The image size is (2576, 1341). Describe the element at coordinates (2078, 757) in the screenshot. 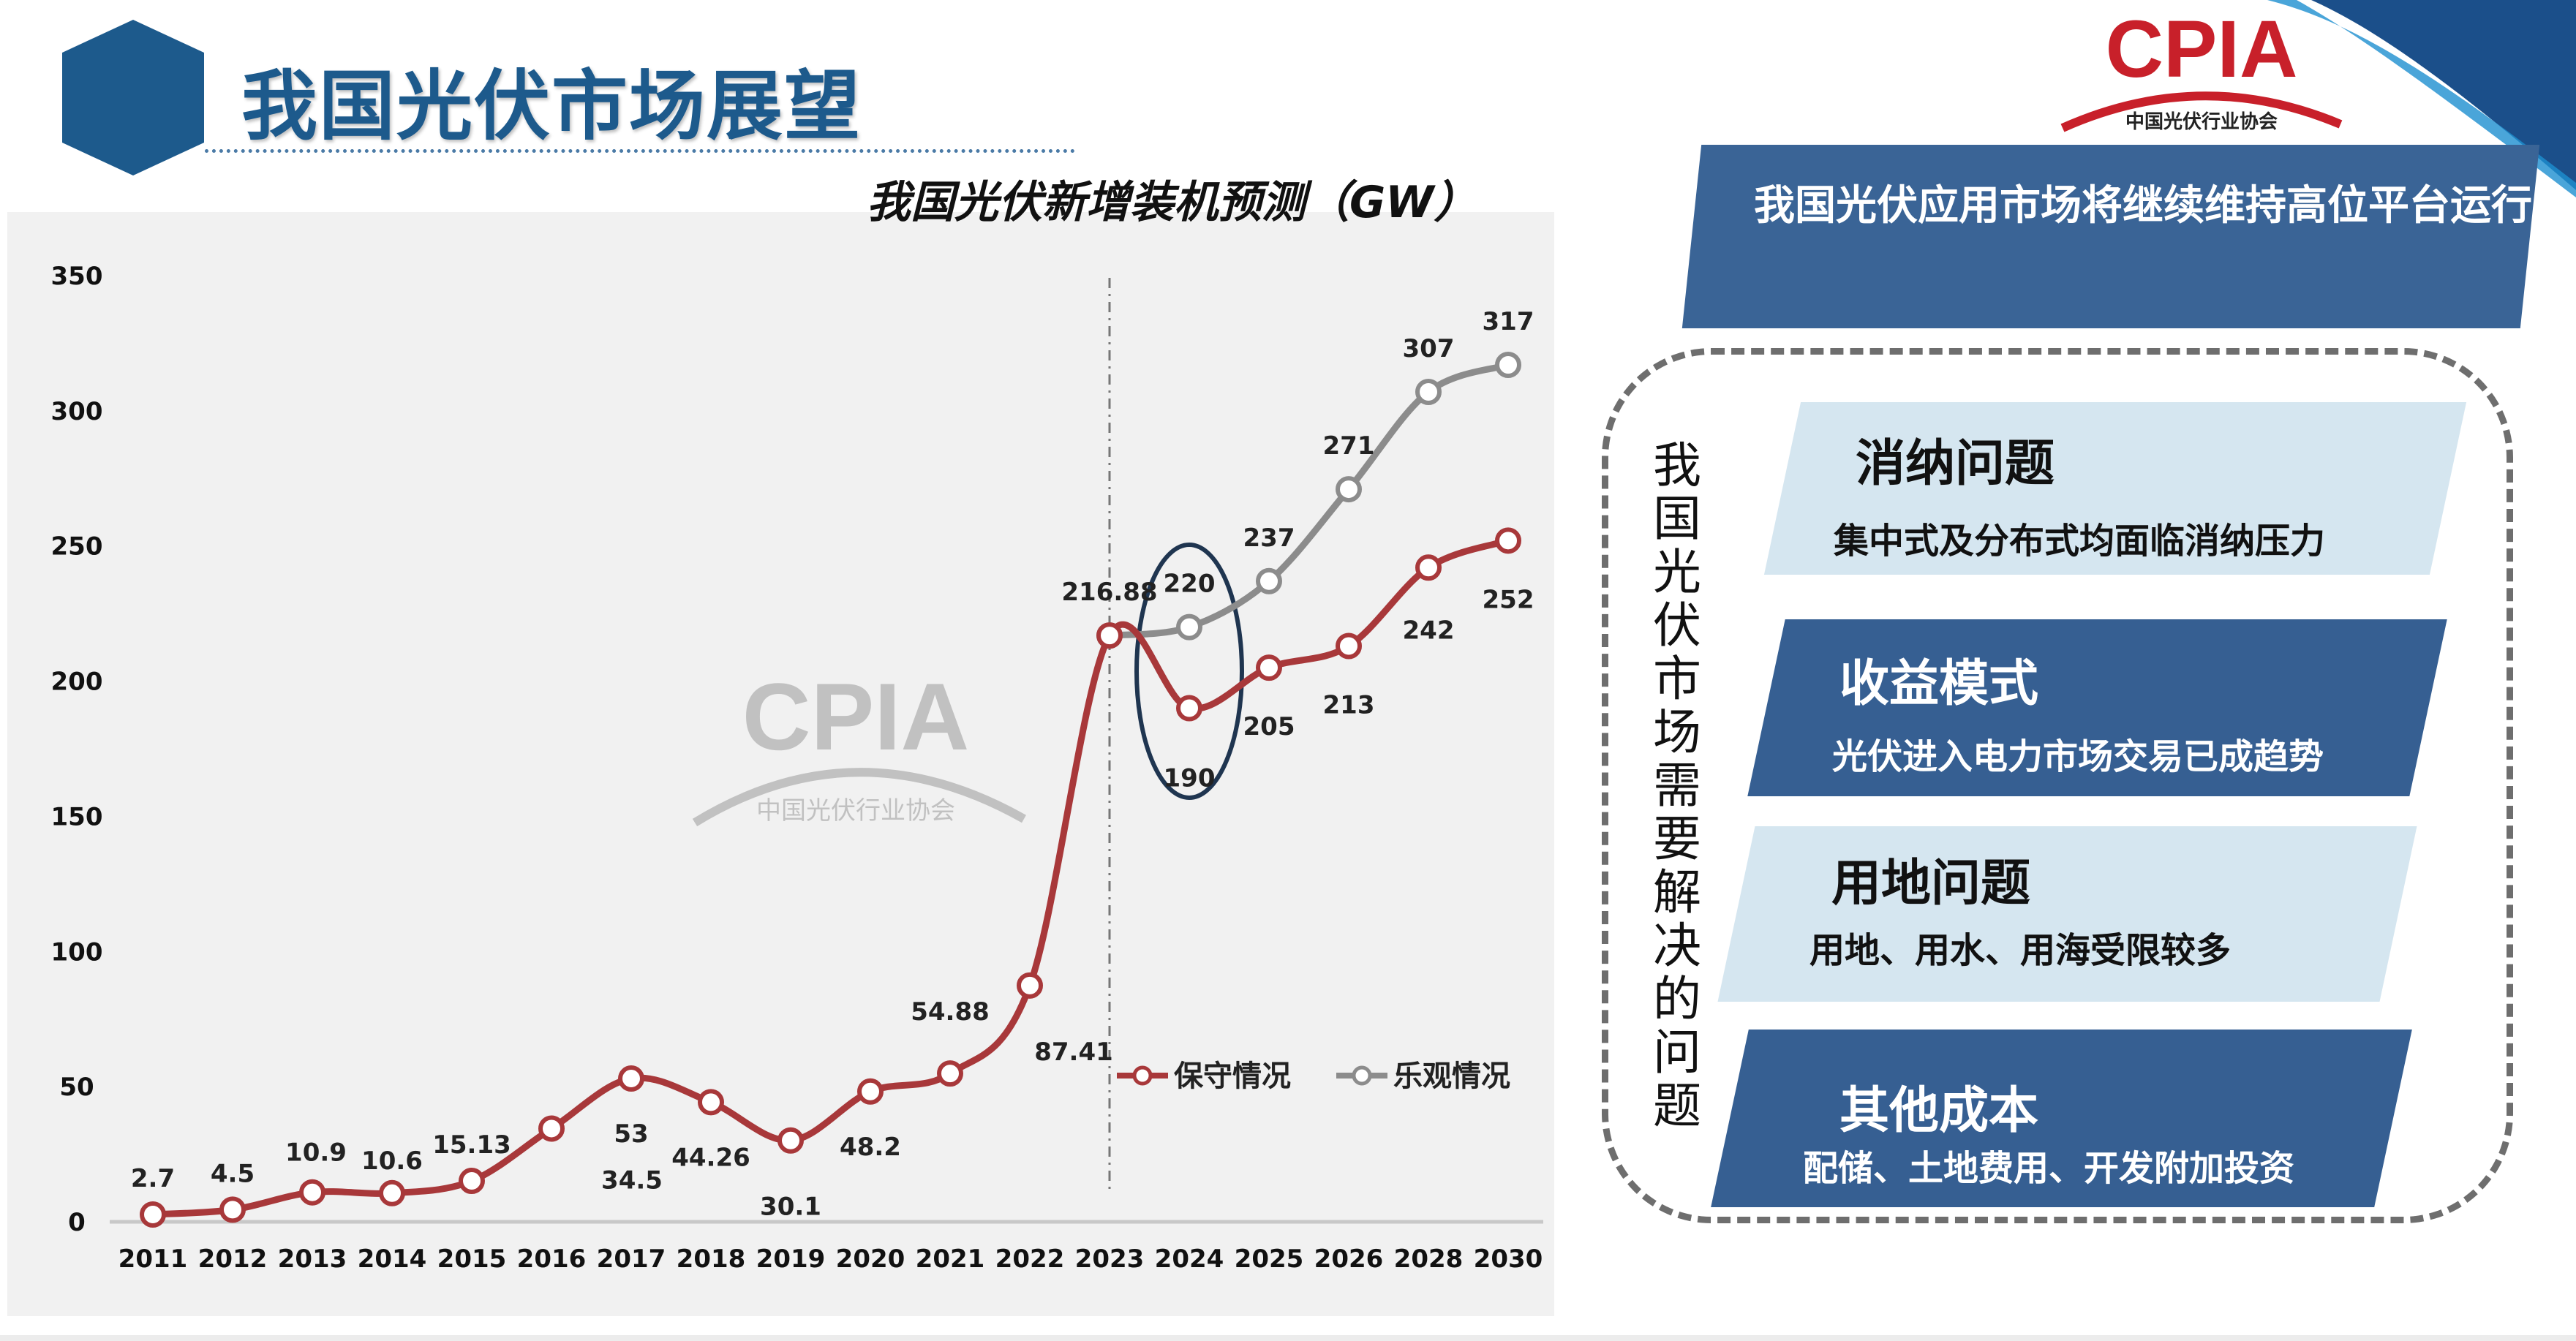

I see `issue-card-desc: 光伏进入电力市场交易已成趋势` at that location.